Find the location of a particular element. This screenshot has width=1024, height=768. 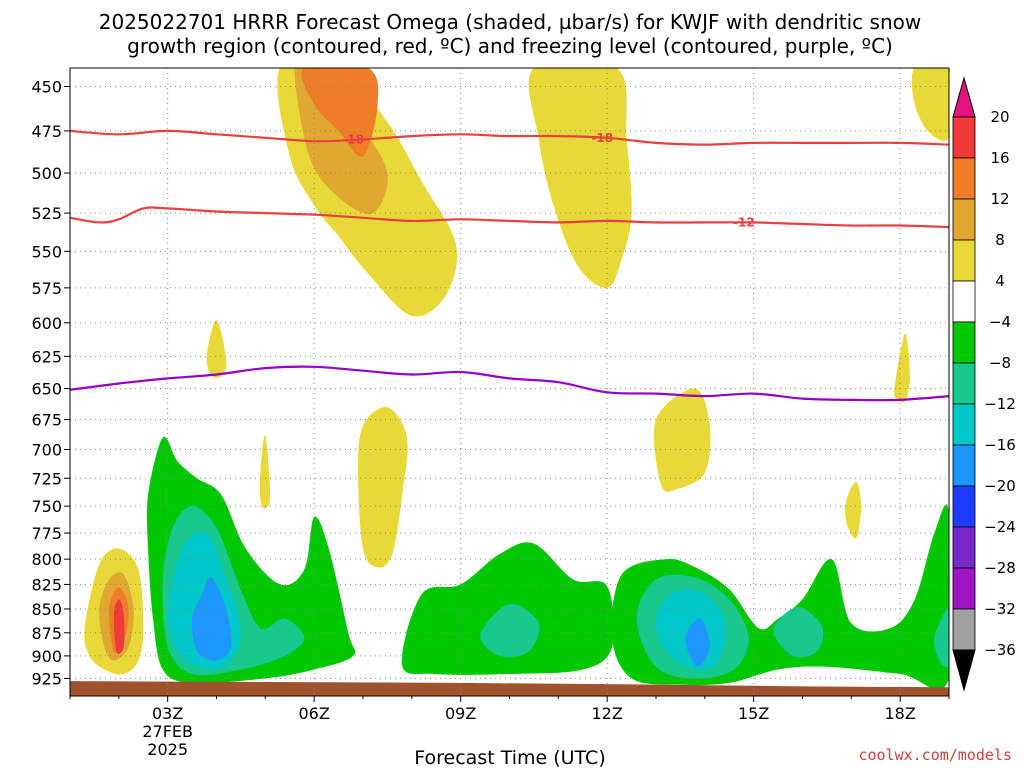

x-tick-label-2: 09Z is located at coordinates (460, 713).